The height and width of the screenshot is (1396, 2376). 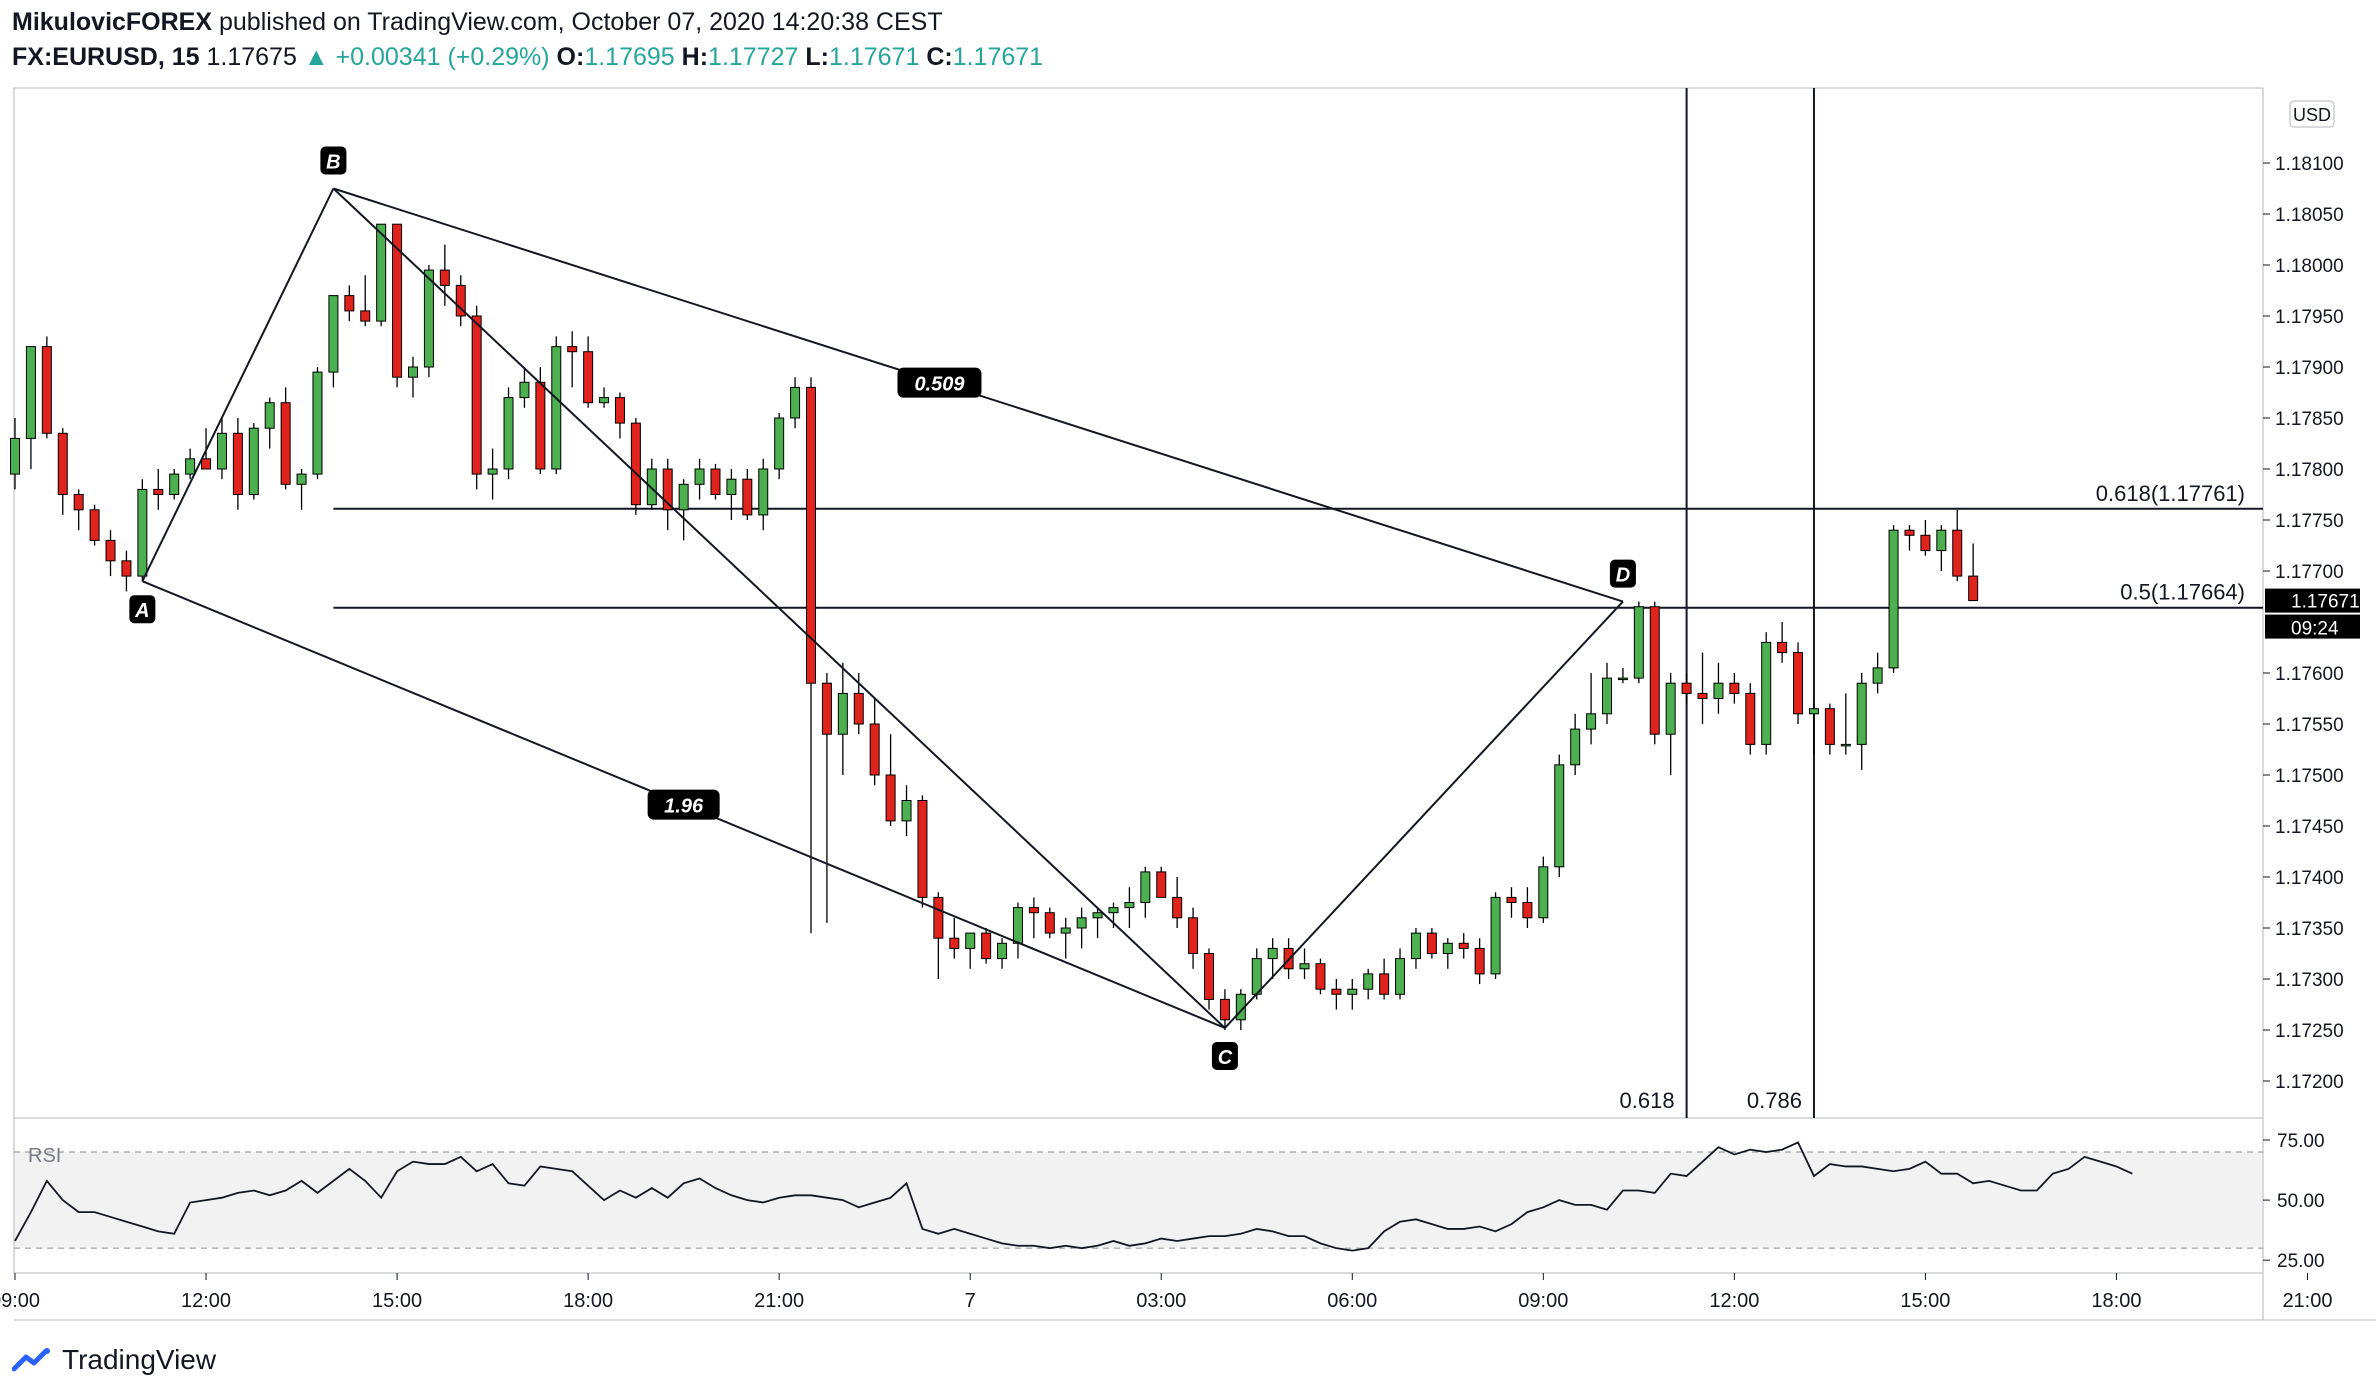 I want to click on price-change: +0.00341 (+0.29%), so click(x=442, y=57).